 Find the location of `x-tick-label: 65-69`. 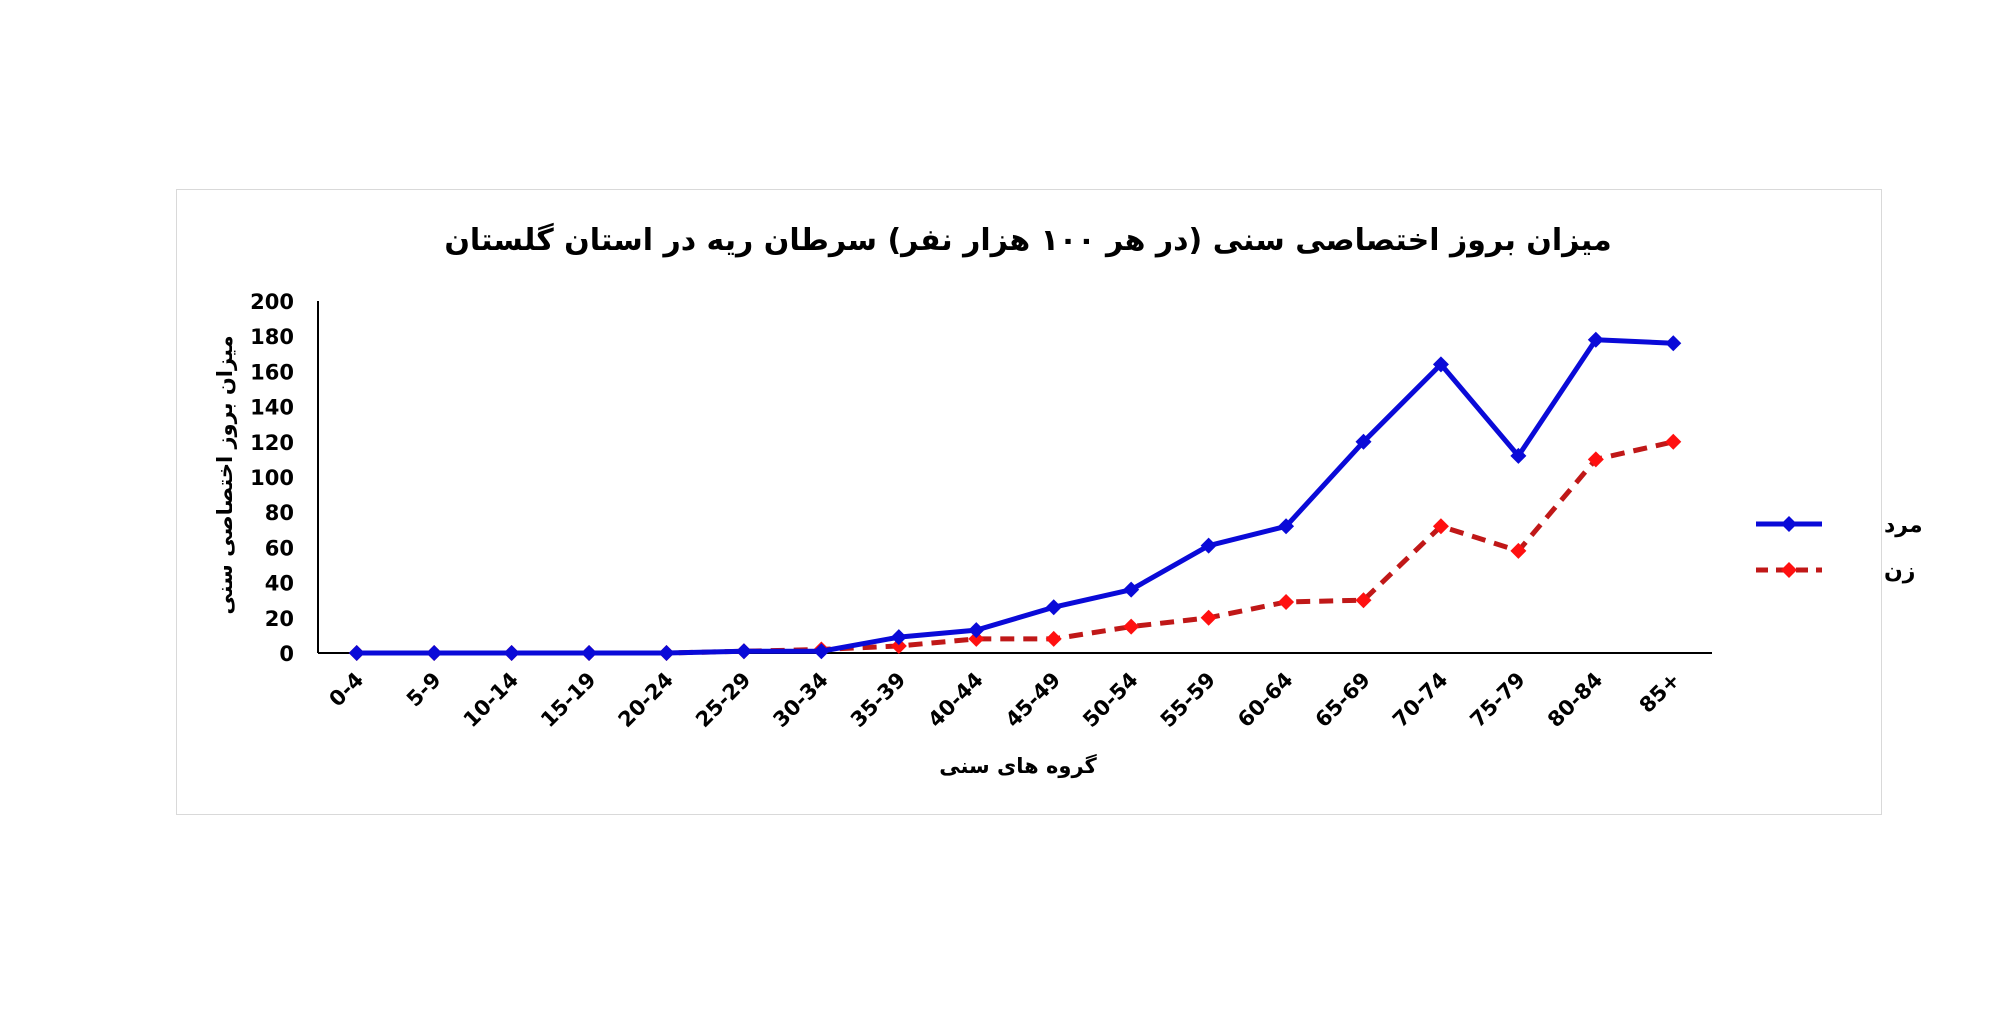

x-tick-label: 65-69 is located at coordinates (1343, 700).